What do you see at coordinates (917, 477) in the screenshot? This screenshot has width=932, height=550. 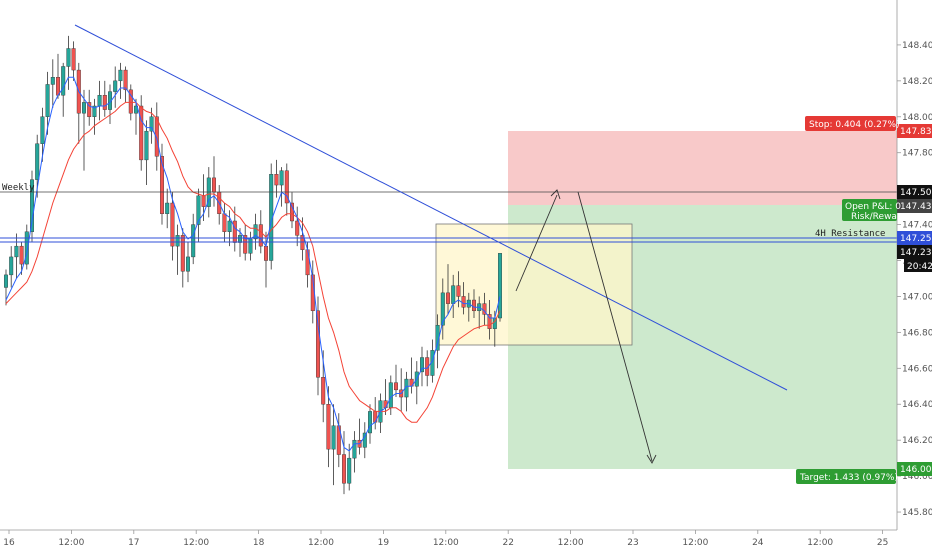 I see `price-tick-label: 146.000` at bounding box center [917, 477].